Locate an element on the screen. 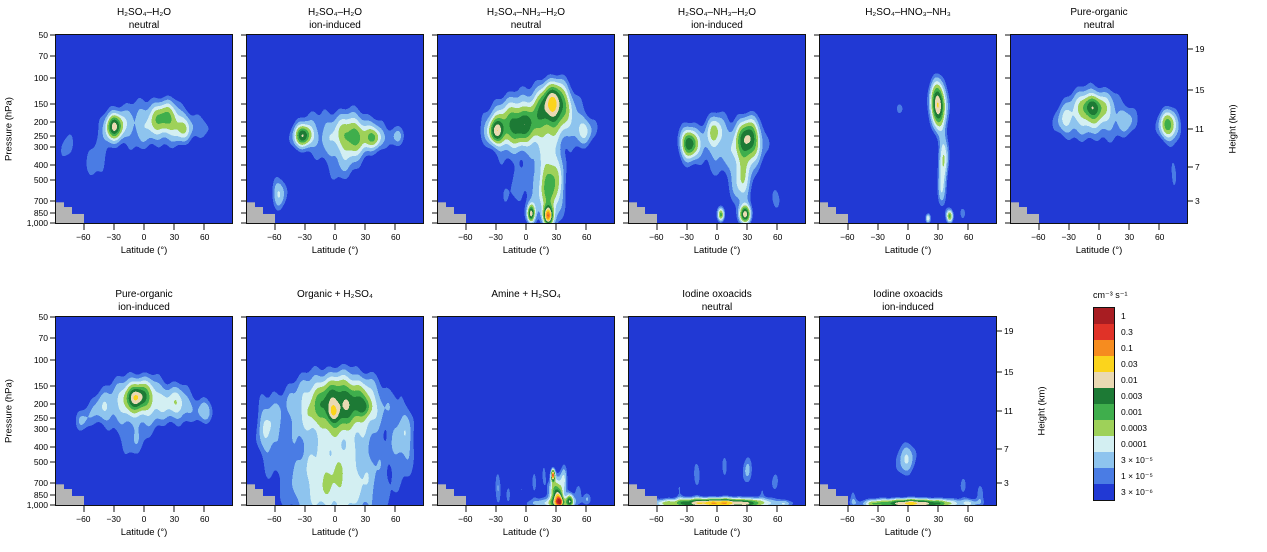 This screenshot has width=1267, height=552. panel-title-line1: H₂SO₄–H₂O is located at coordinates (335, 12).